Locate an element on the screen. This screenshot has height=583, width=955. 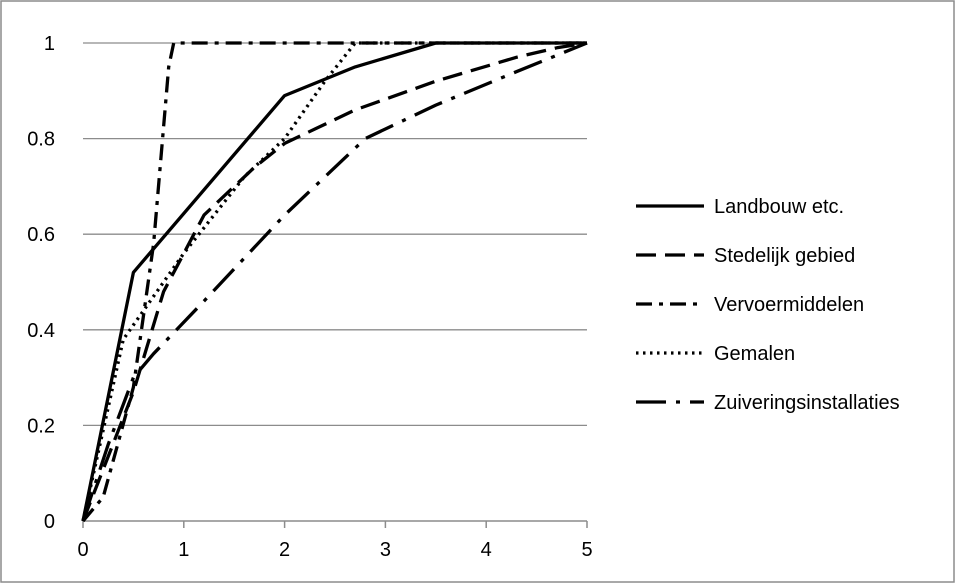
legend-label-3: Vervoermiddelen is located at coordinates (789, 305).